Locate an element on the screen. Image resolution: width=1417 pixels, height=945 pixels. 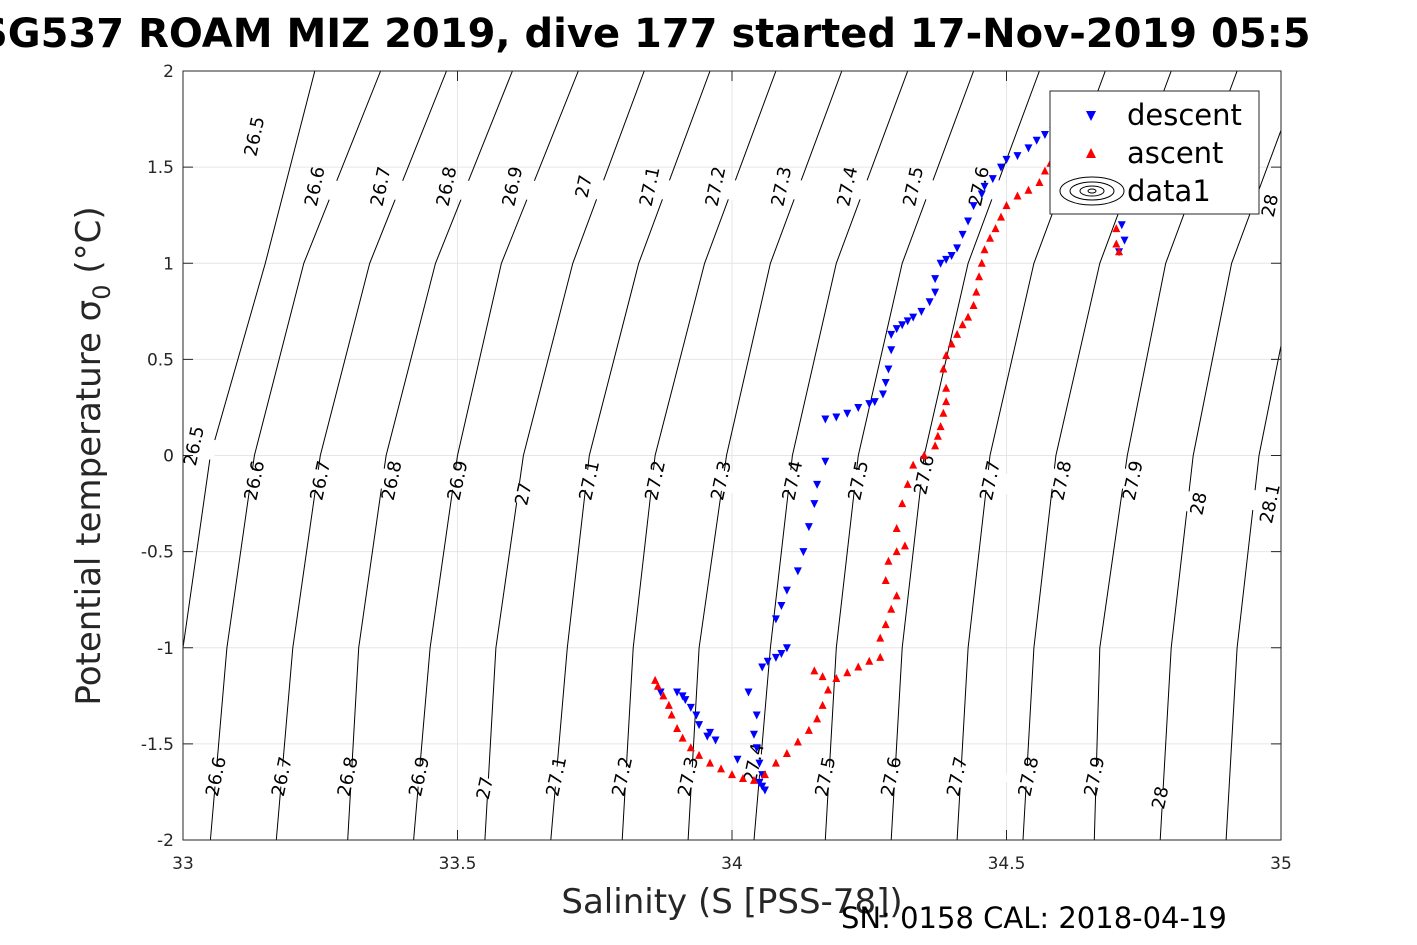
density-contour-28.1 is located at coordinates (1253, 591).